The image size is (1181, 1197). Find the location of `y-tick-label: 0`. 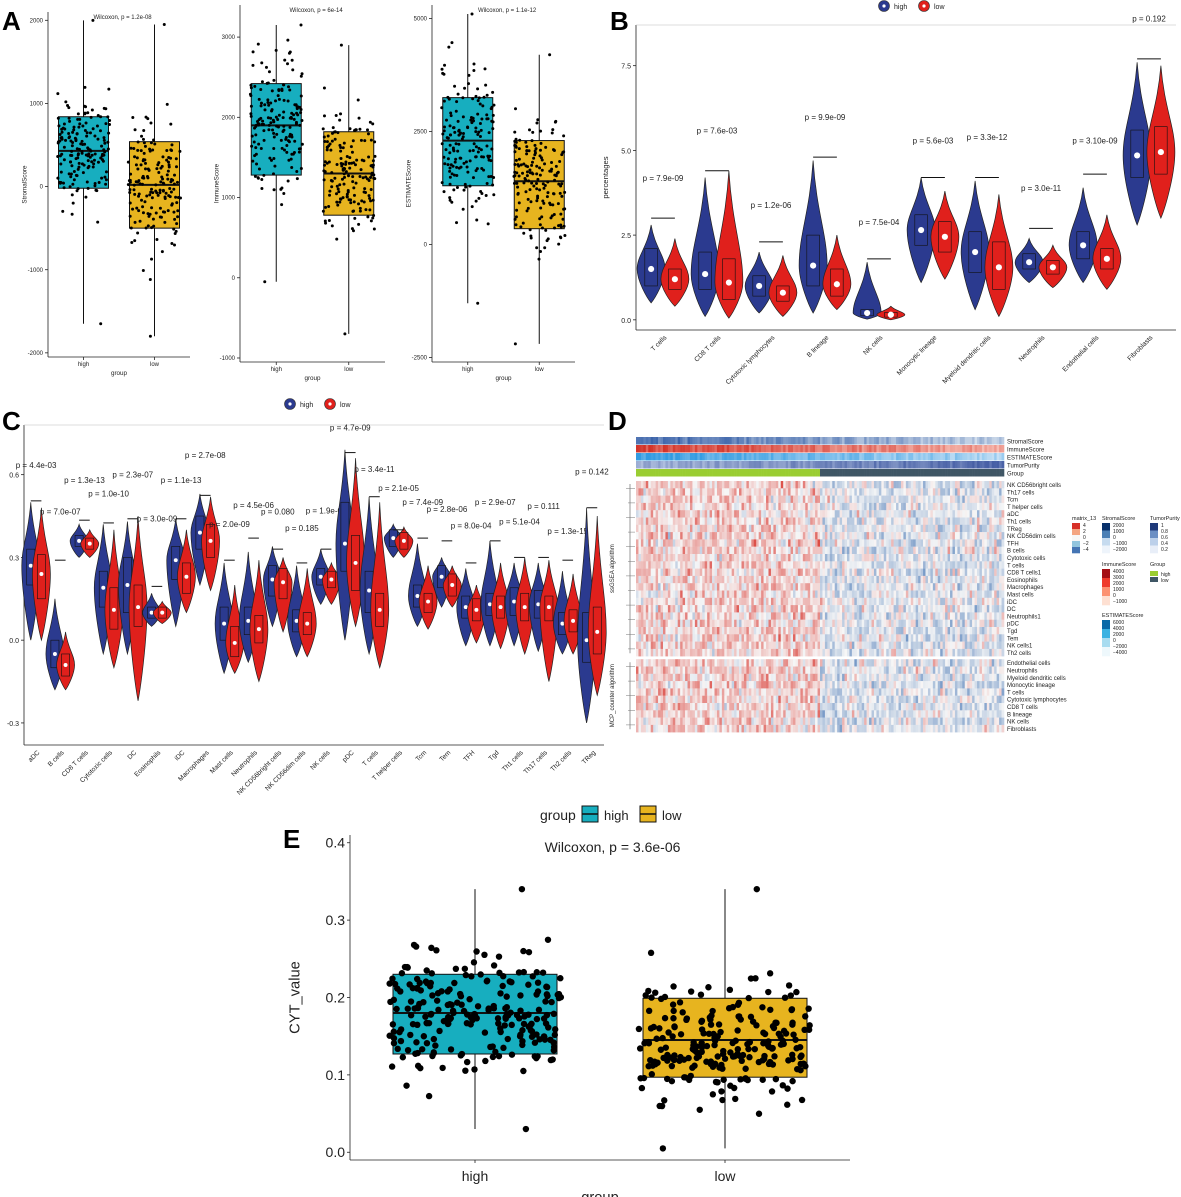

y-tick-label: 0 is located at coordinates (426, 246).